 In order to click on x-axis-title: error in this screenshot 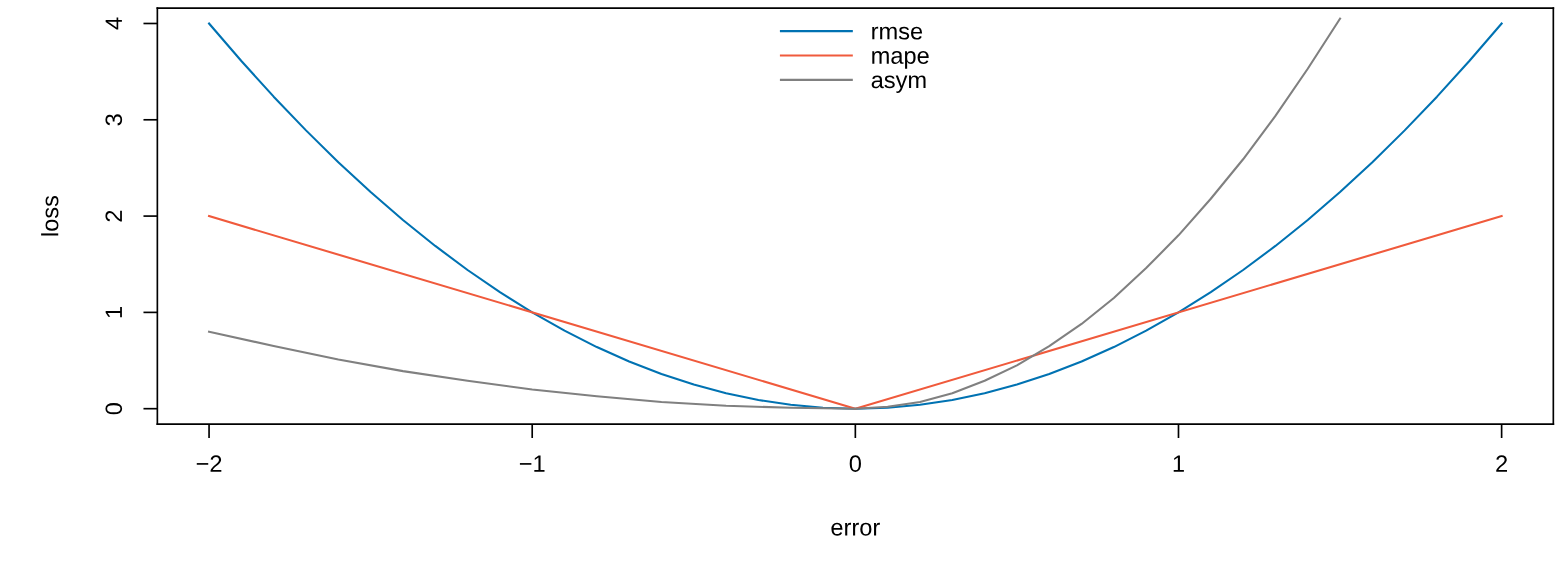, I will do `click(855, 529)`.